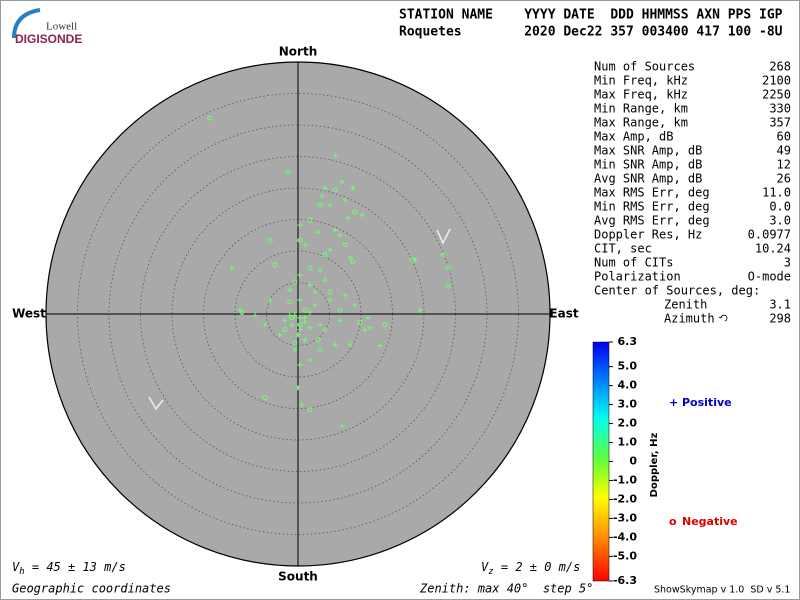  Describe the element at coordinates (780, 109) in the screenshot. I see `stat-value: 330` at that location.